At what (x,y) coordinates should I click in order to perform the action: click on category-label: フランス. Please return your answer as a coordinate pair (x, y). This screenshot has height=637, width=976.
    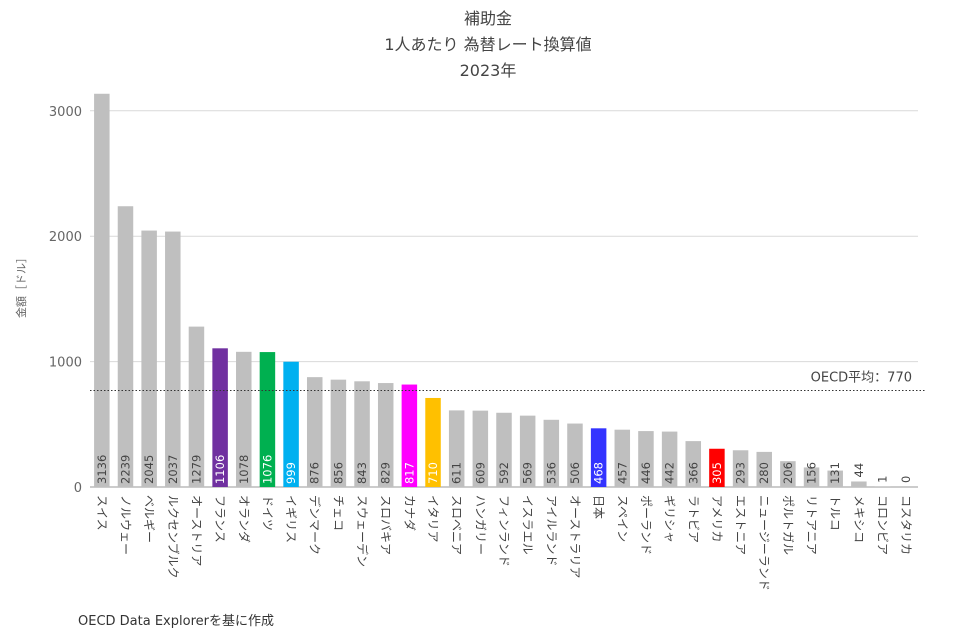
    Looking at the image, I should click on (220, 519).